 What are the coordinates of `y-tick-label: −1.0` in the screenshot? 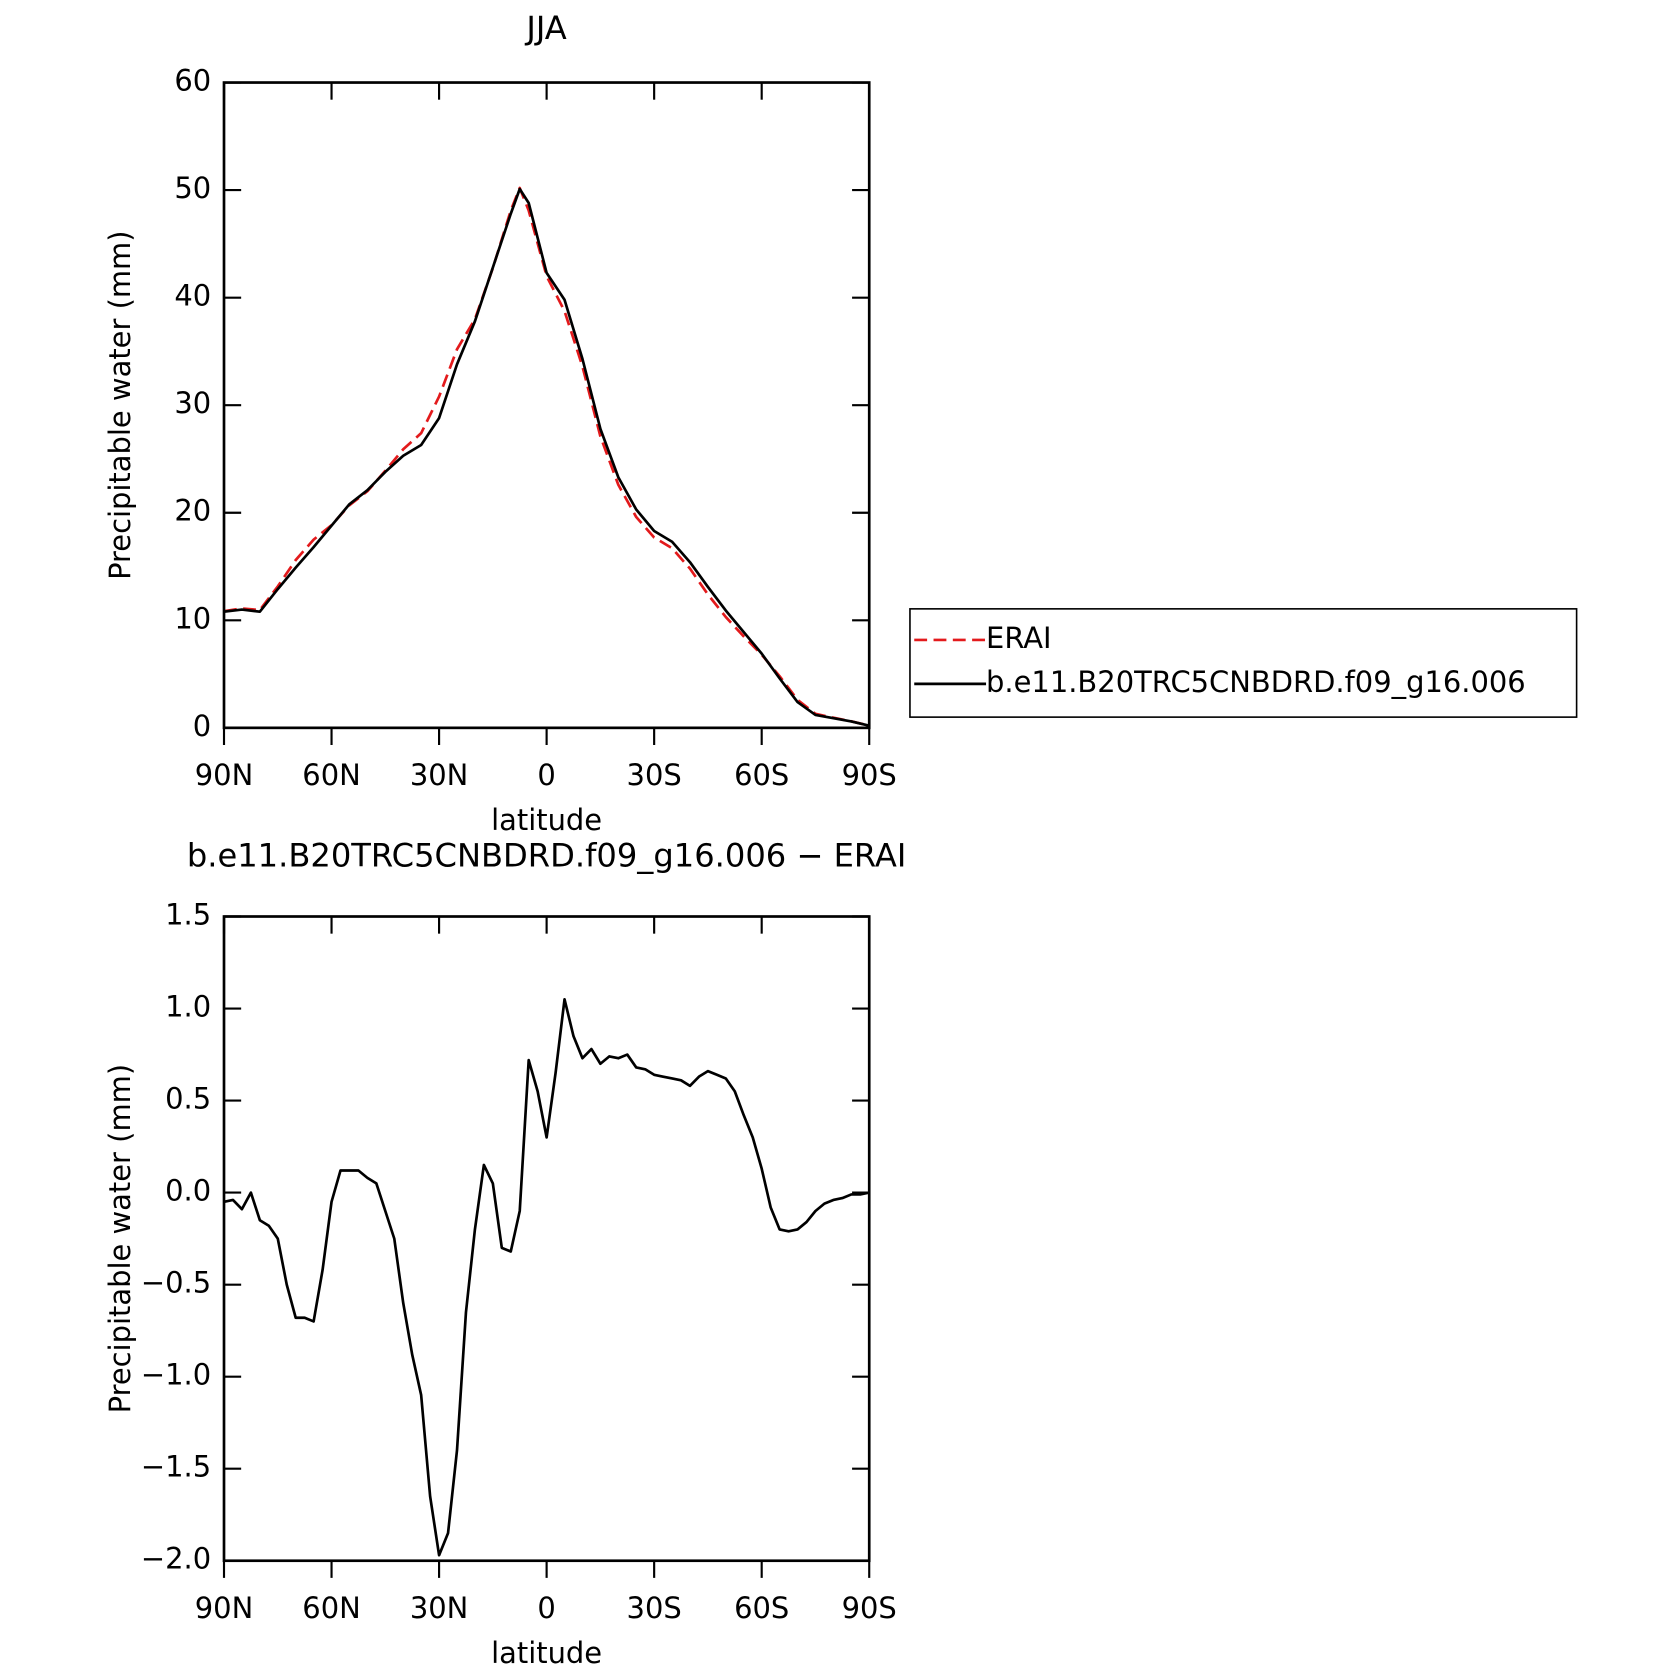 It's located at (176, 1375).